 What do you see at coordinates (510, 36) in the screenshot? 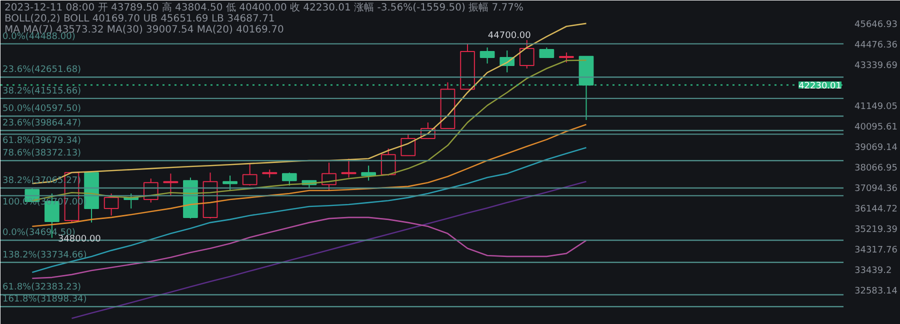
I see `annotation: 44700.00` at bounding box center [510, 36].